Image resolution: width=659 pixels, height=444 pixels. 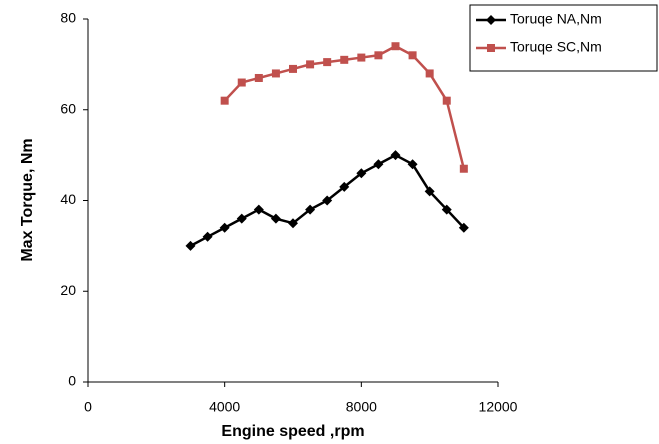 I want to click on y-tick-label: 80, so click(x=68, y=18).